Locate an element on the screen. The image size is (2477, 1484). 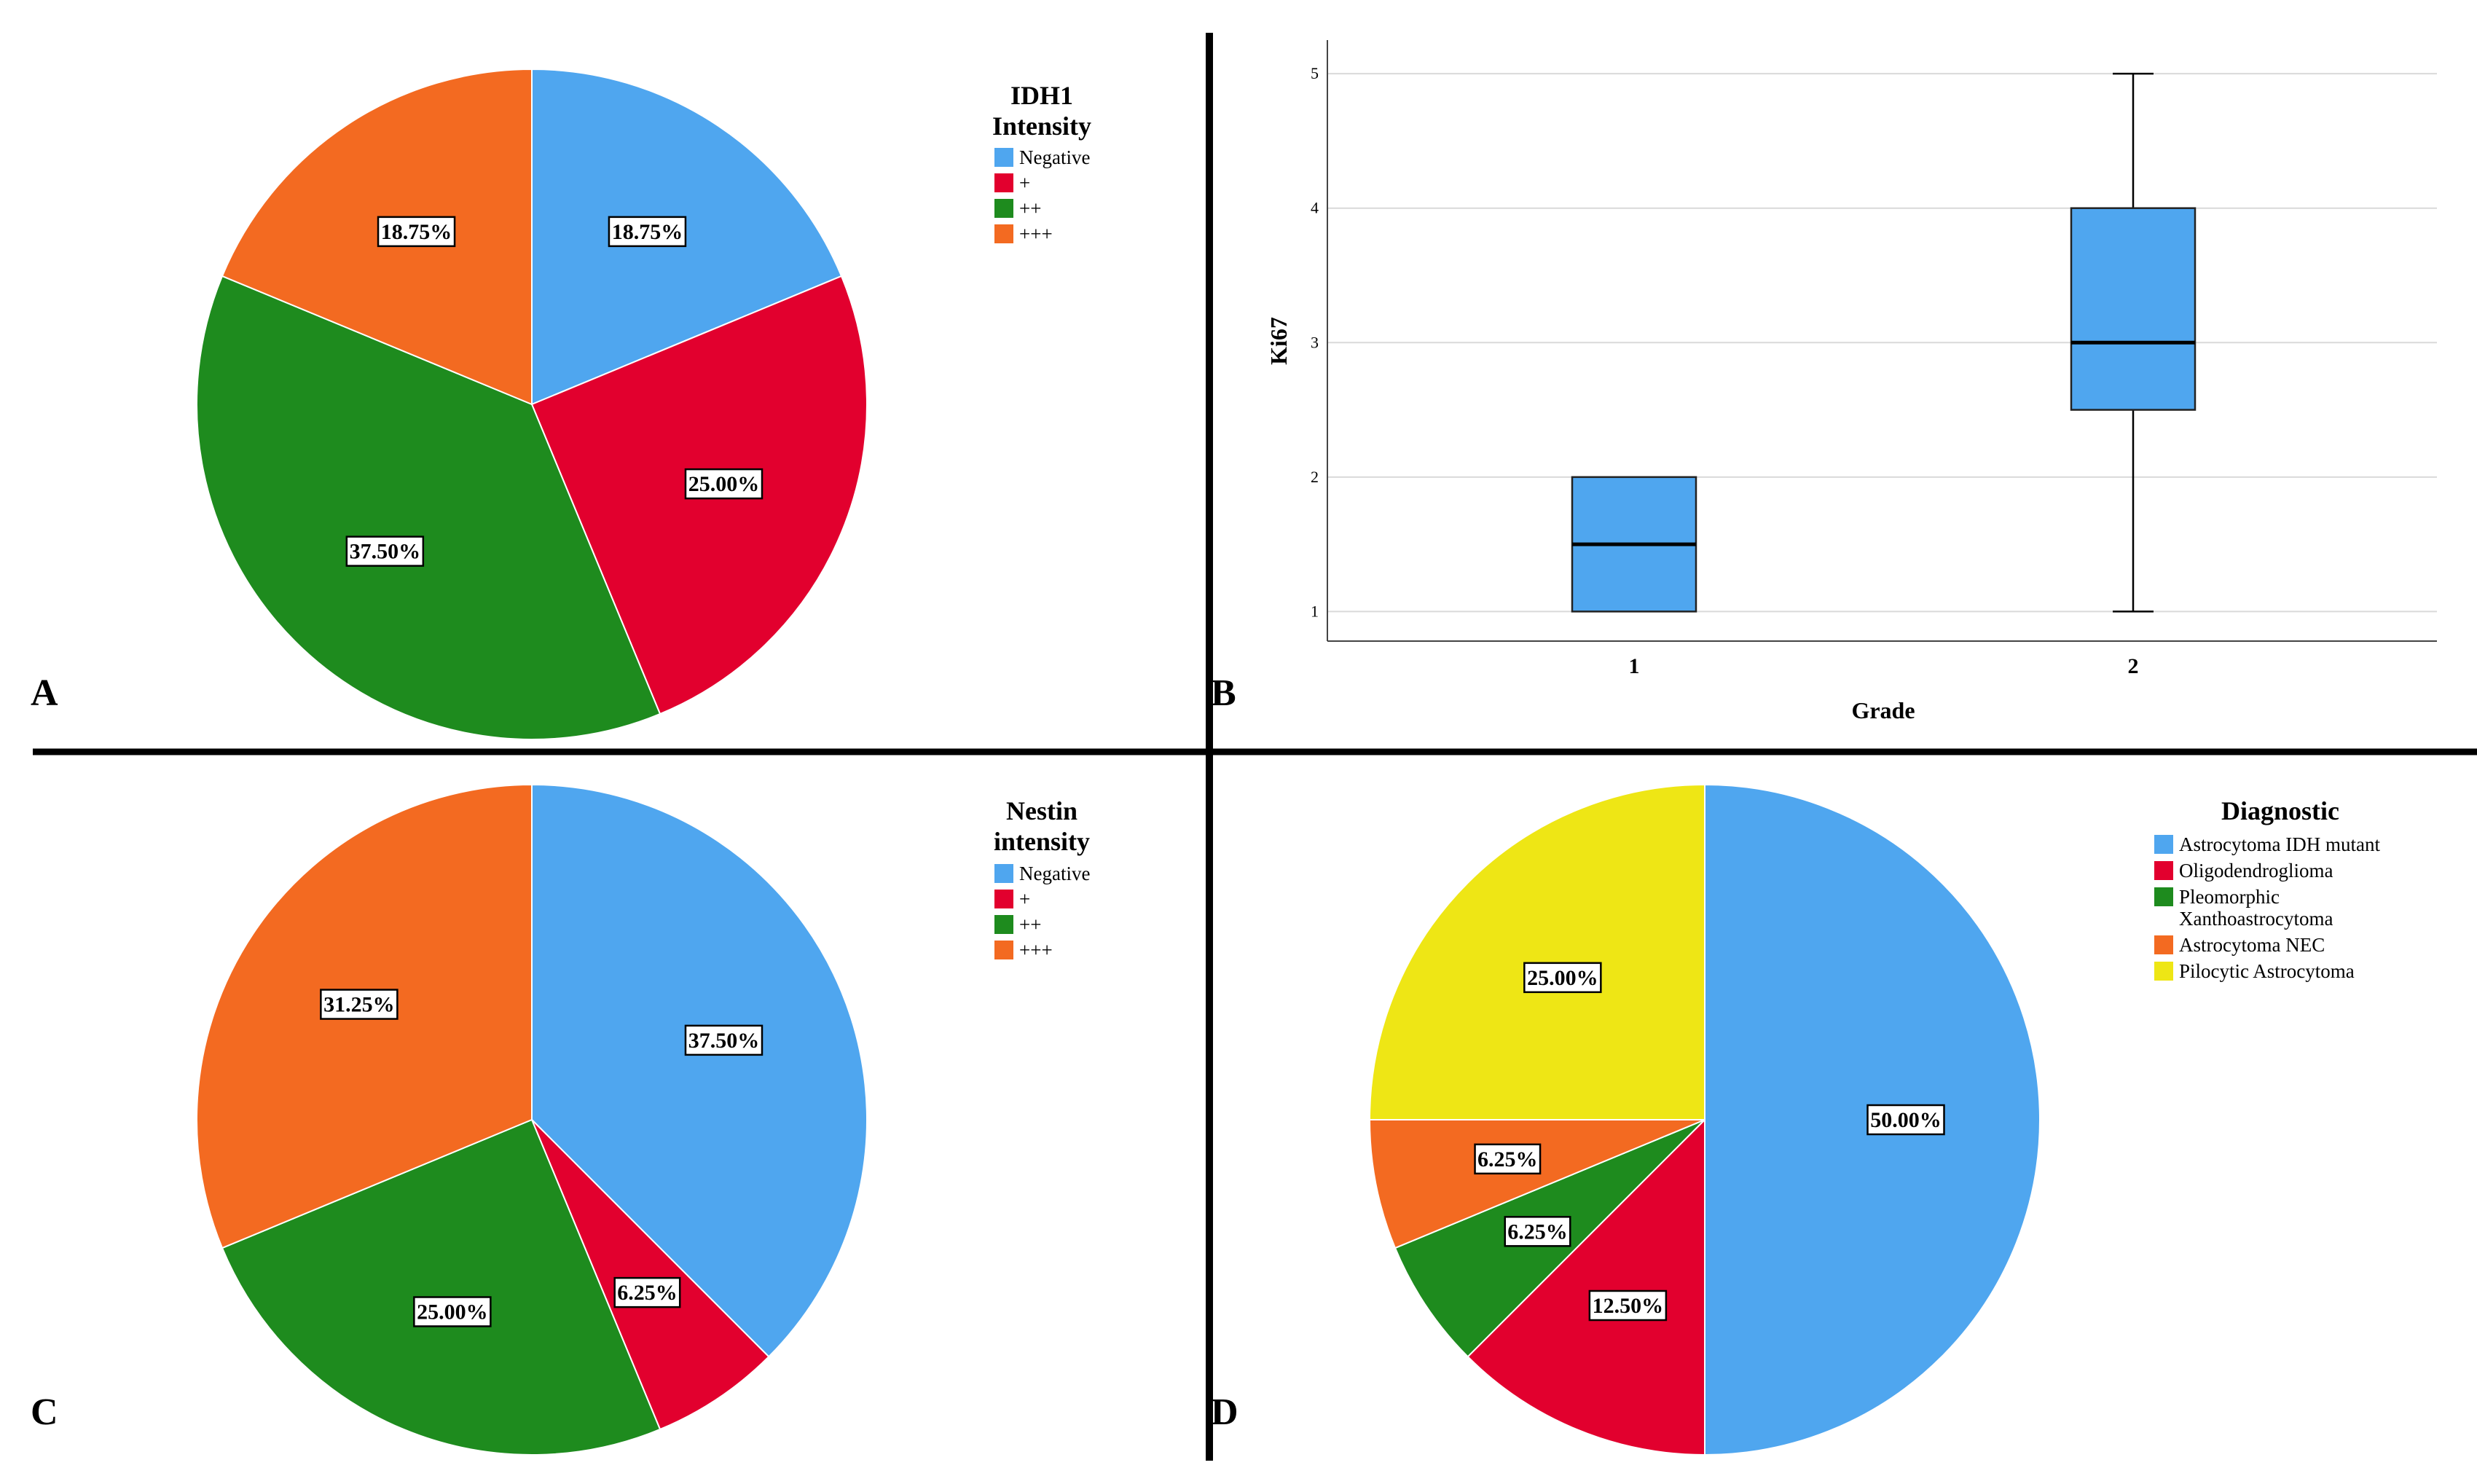
legend-label: Pilocytic Astrocytoma is located at coordinates (2267, 971).